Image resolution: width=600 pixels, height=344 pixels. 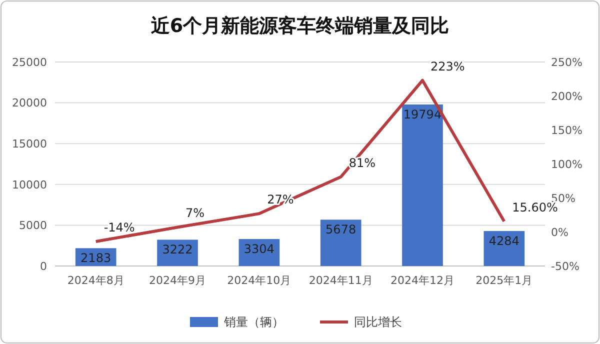 What do you see at coordinates (29, 103) in the screenshot?
I see `y-tick-label: 20000` at bounding box center [29, 103].